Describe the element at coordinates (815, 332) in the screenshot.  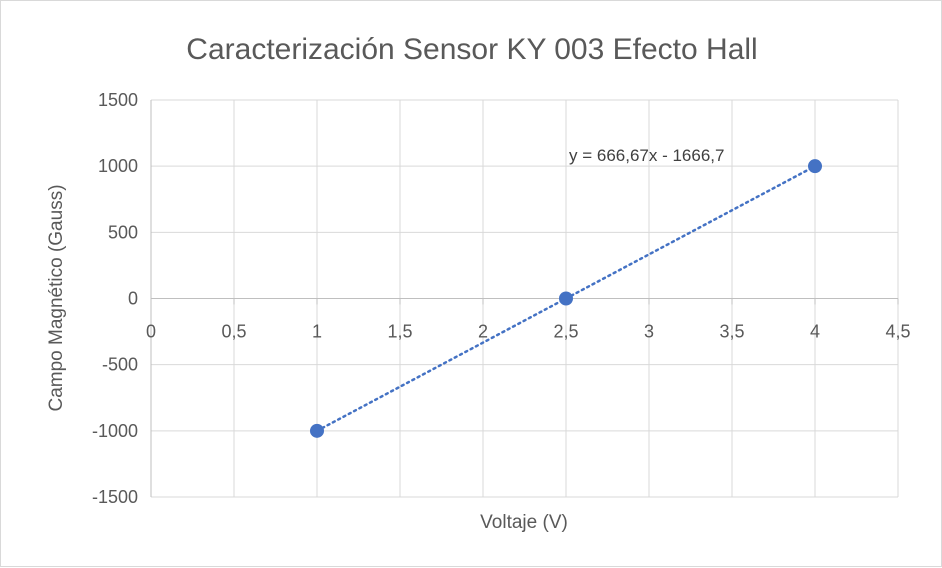
I see `x-tick-label: 4` at that location.